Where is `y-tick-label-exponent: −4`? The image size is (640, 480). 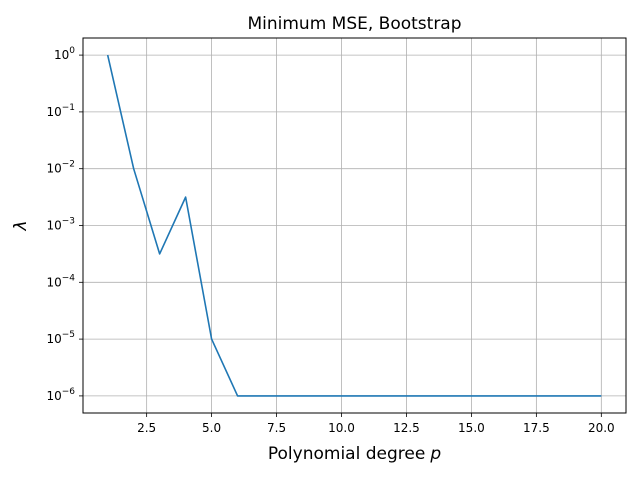
y-tick-label-exponent: −4 is located at coordinates (69, 278).